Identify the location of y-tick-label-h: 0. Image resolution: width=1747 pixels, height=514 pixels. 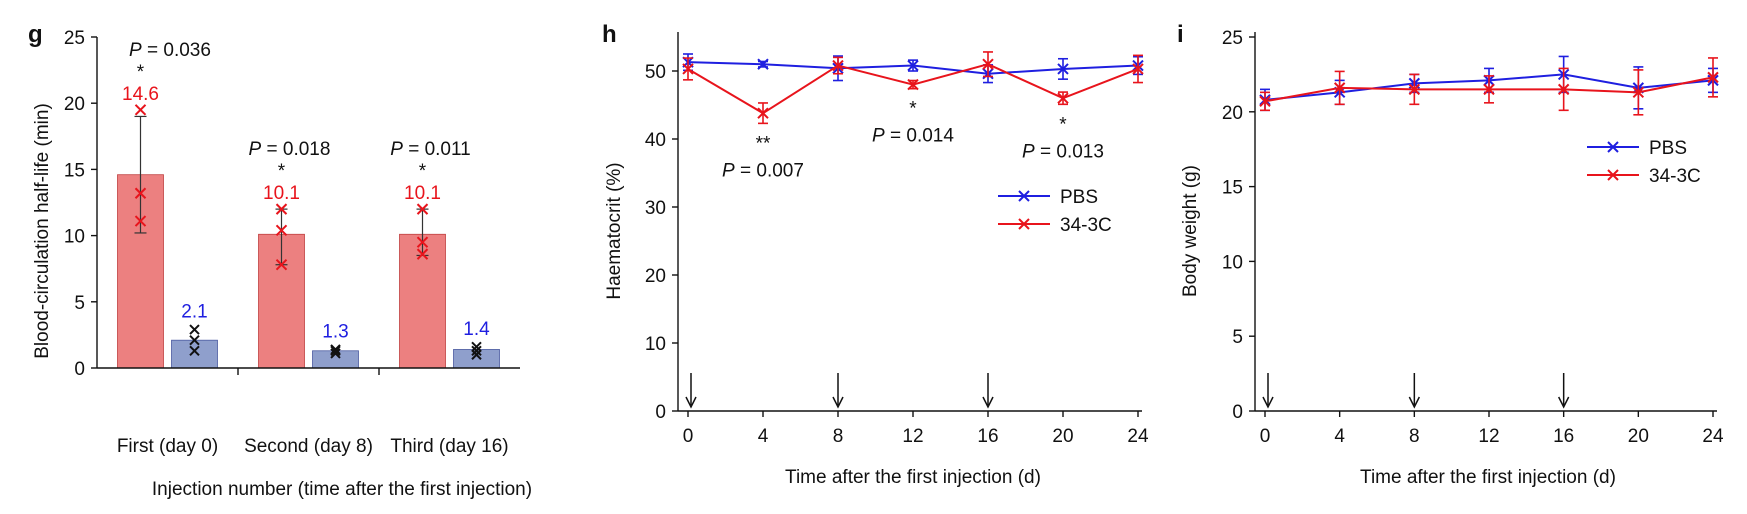
(660, 412).